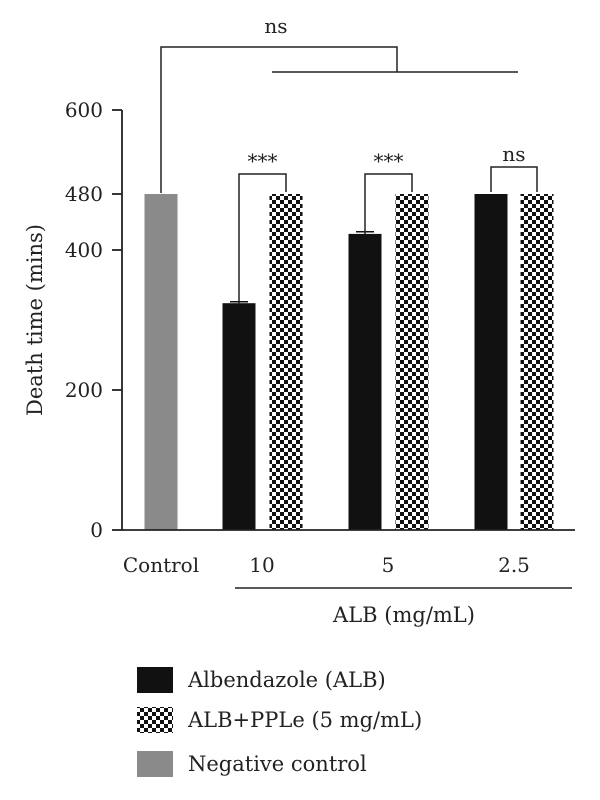 Image resolution: width=600 pixels, height=800 pixels. Describe the element at coordinates (84, 194) in the screenshot. I see `y-tick-label-480: 480` at that location.